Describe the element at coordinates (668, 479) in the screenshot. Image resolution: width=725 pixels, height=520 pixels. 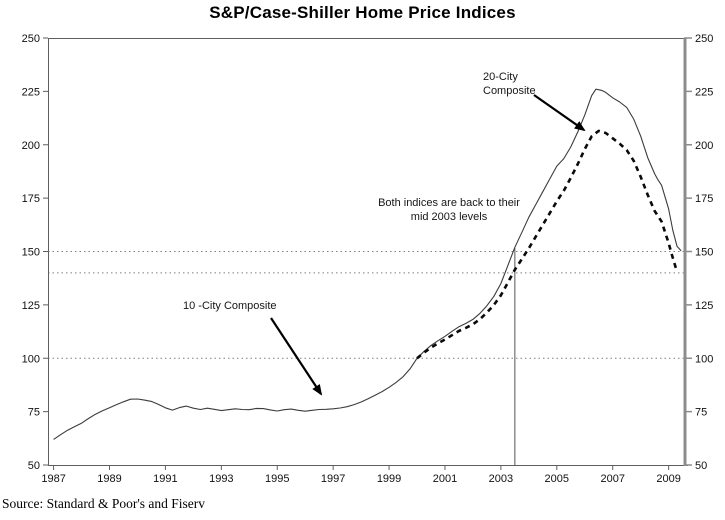
I see `x-tick-label: 2009` at that location.